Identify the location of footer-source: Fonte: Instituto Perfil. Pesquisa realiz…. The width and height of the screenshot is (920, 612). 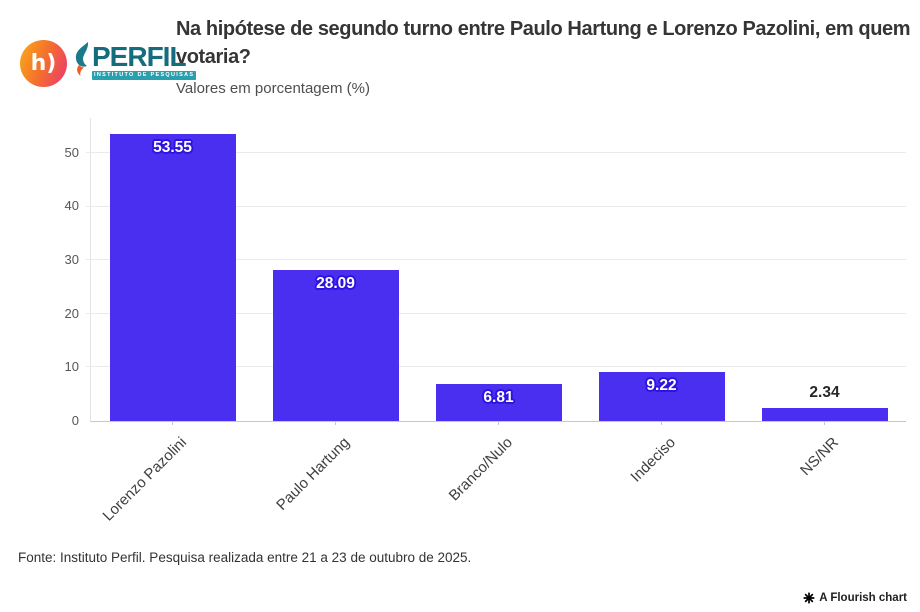
(245, 557).